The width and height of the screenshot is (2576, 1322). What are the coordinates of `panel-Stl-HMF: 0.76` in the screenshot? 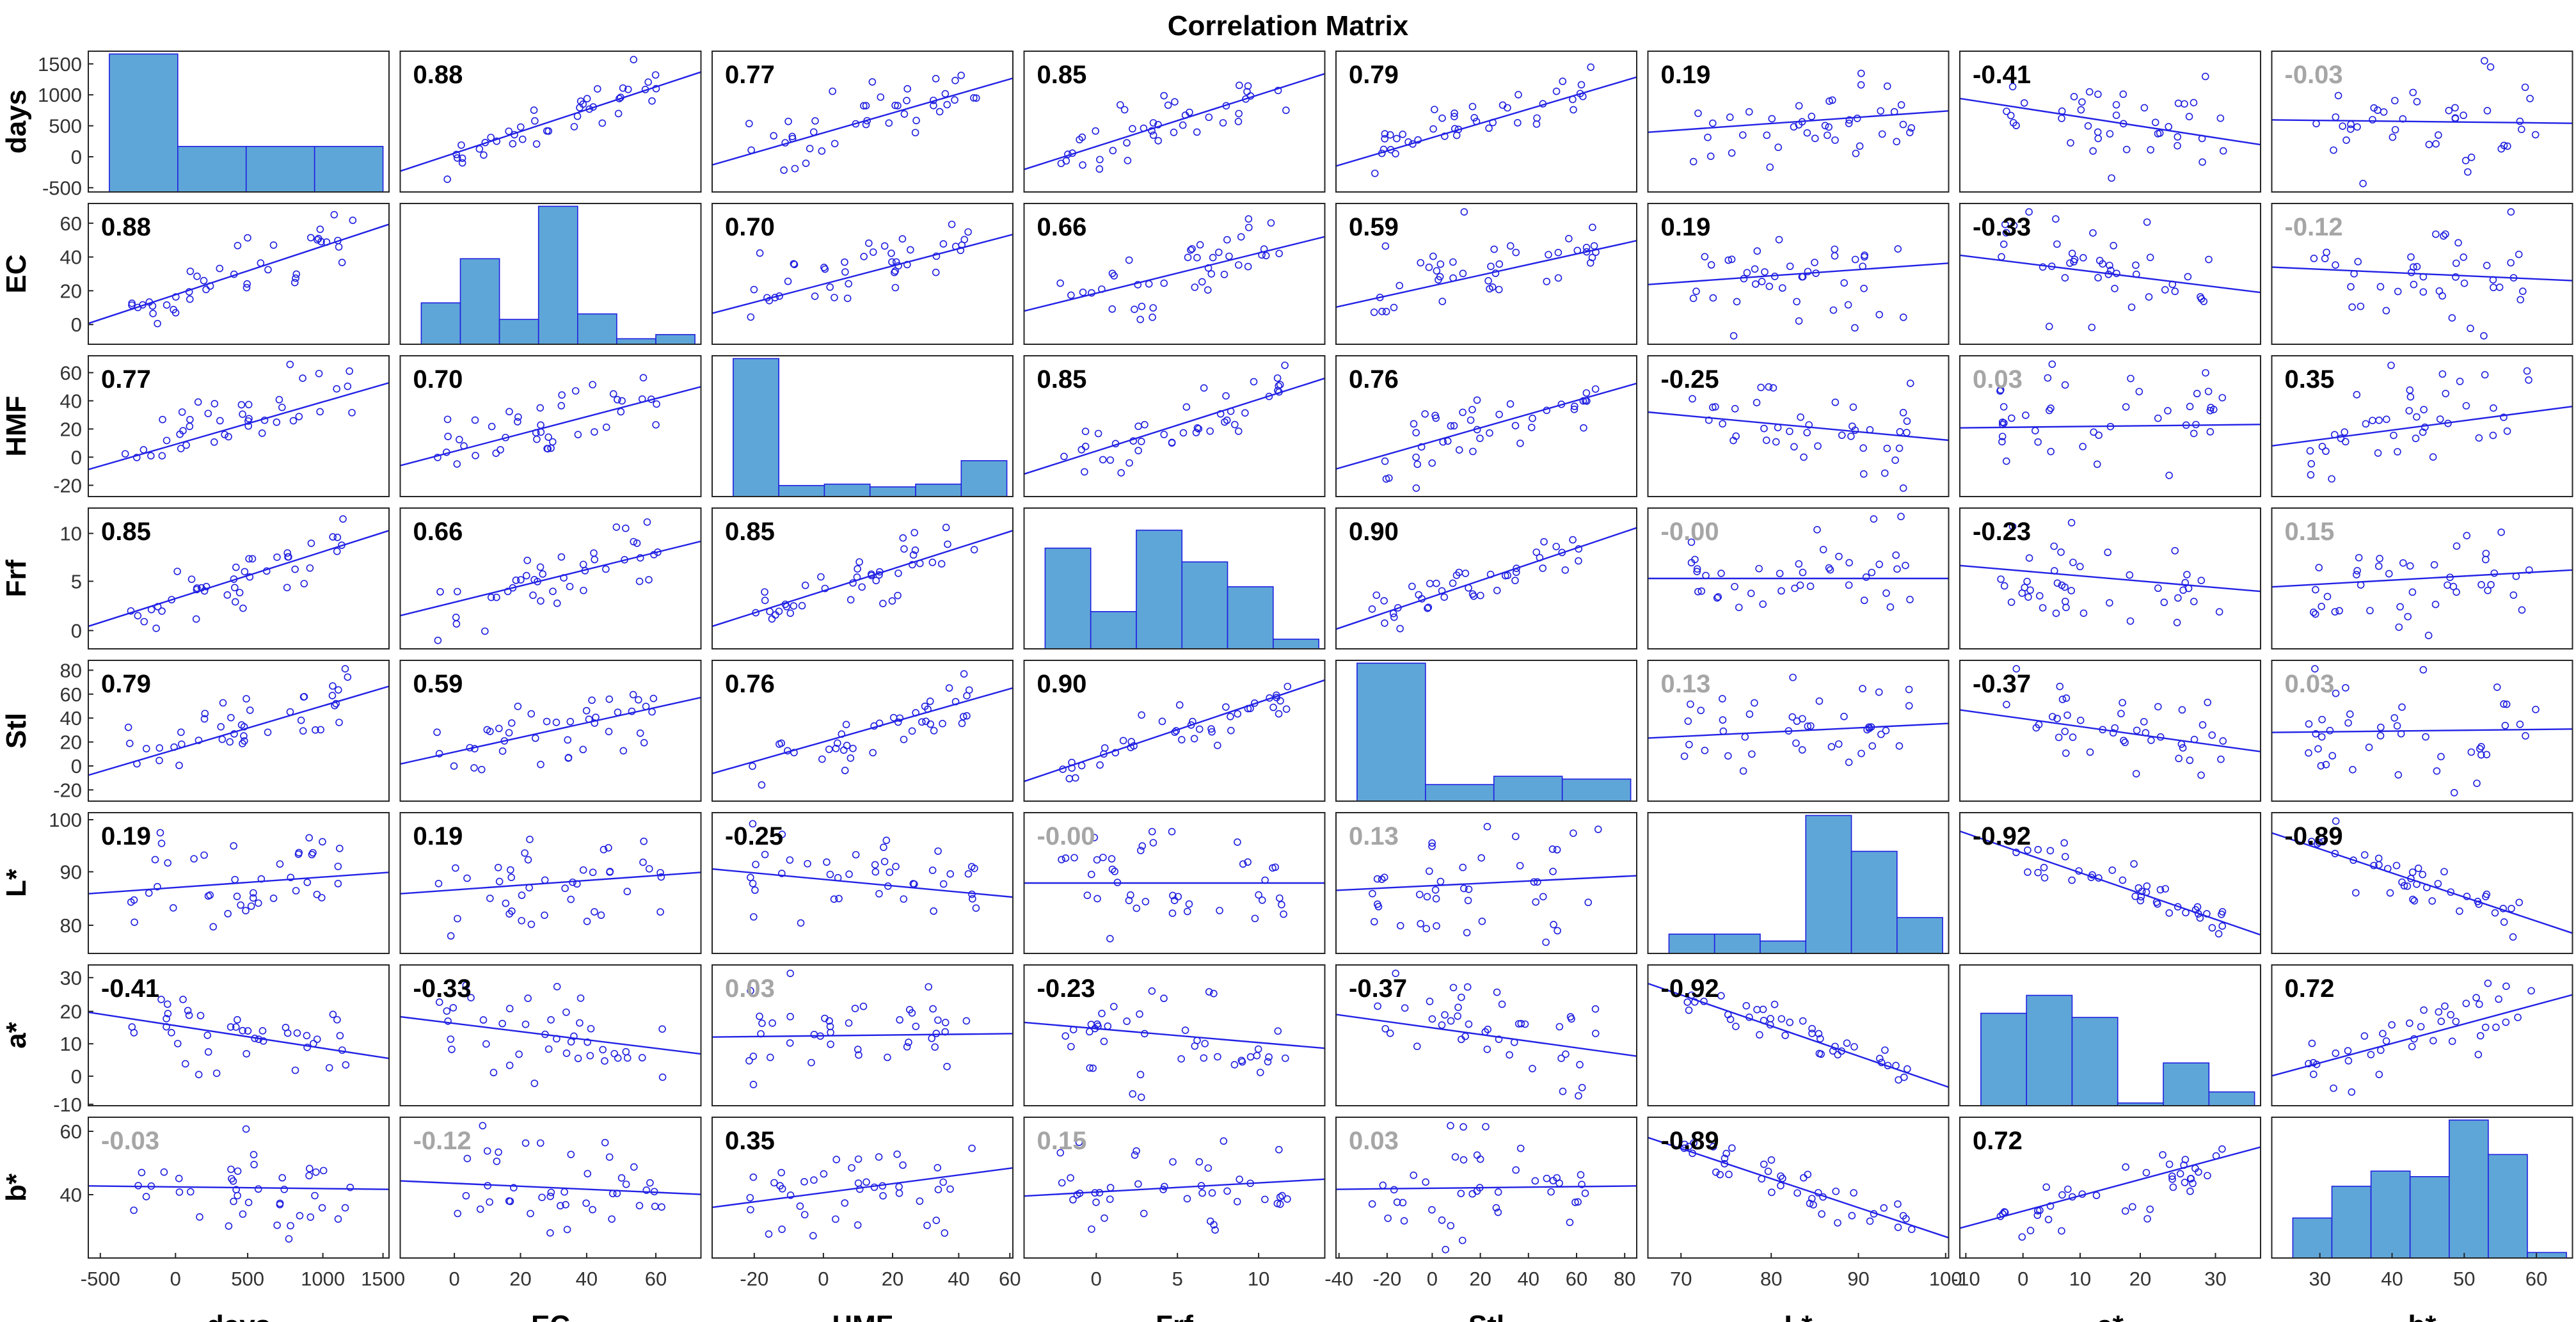 It's located at (863, 731).